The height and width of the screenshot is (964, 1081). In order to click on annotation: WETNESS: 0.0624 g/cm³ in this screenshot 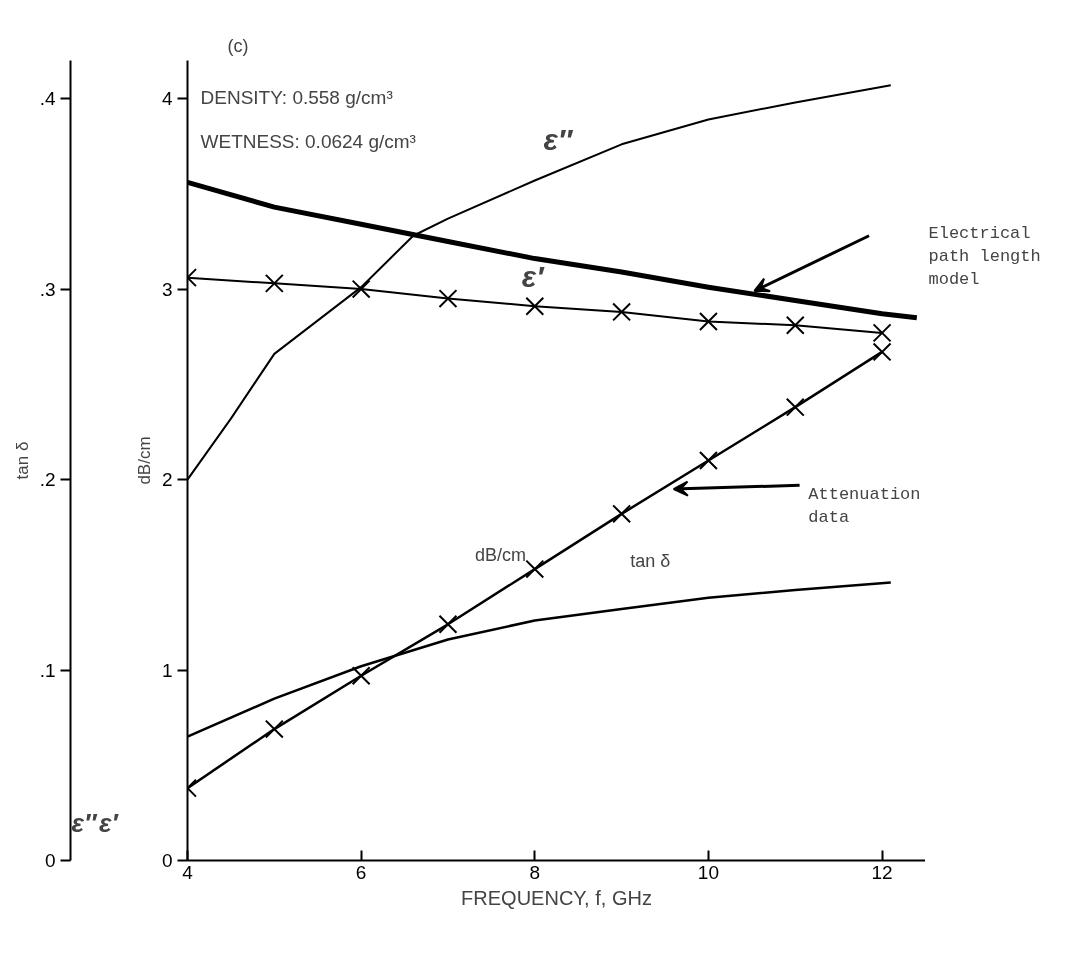, I will do `click(308, 141)`.